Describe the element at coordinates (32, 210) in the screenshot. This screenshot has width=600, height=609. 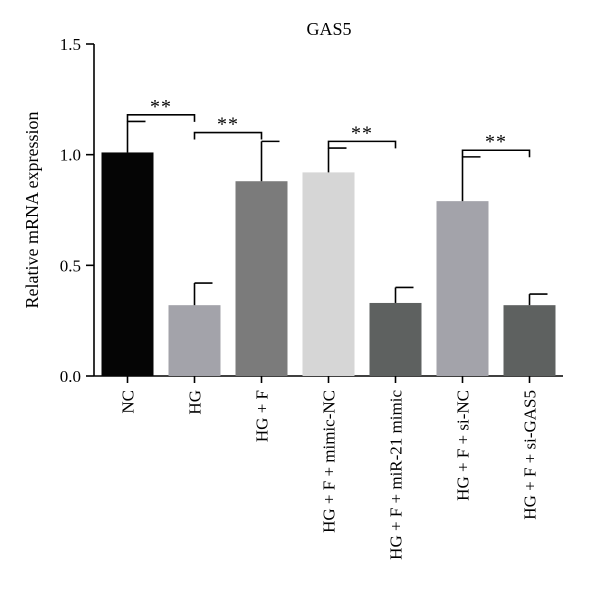
I see `y-axis-label: Relative mRNA expression` at that location.